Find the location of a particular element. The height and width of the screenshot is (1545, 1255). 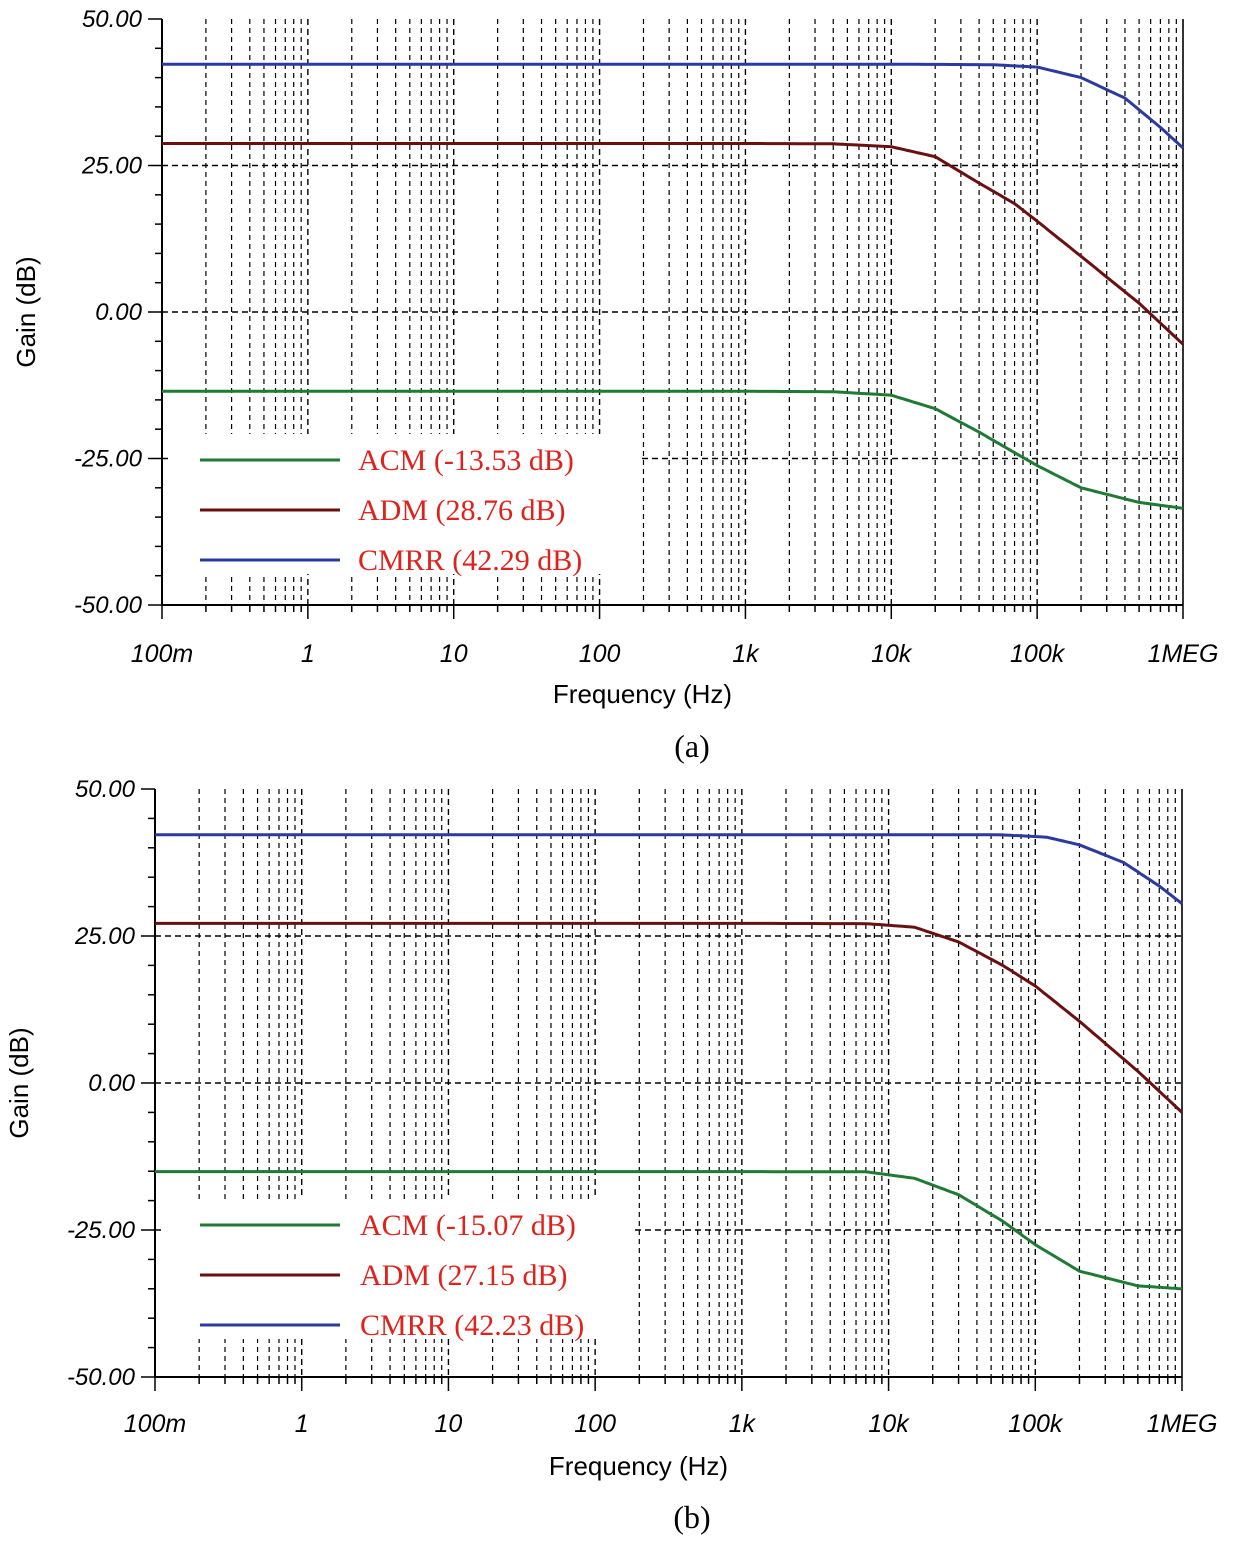

legend-label-adm: ADM (27.15 dB) is located at coordinates (464, 1275).